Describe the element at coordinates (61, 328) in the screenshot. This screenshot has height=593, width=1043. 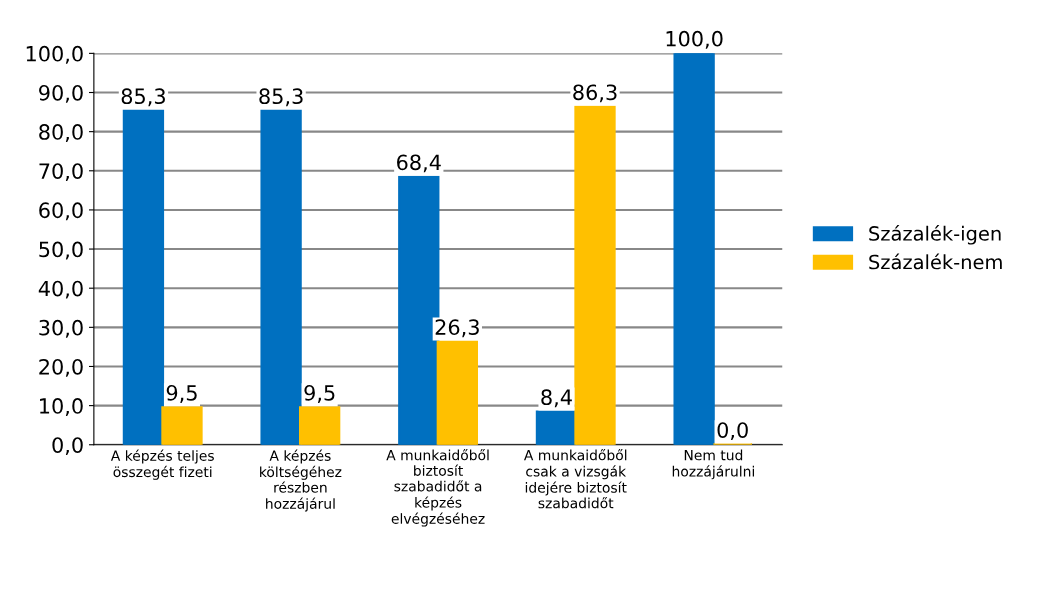
I see `y-tick-label: 30,0` at that location.